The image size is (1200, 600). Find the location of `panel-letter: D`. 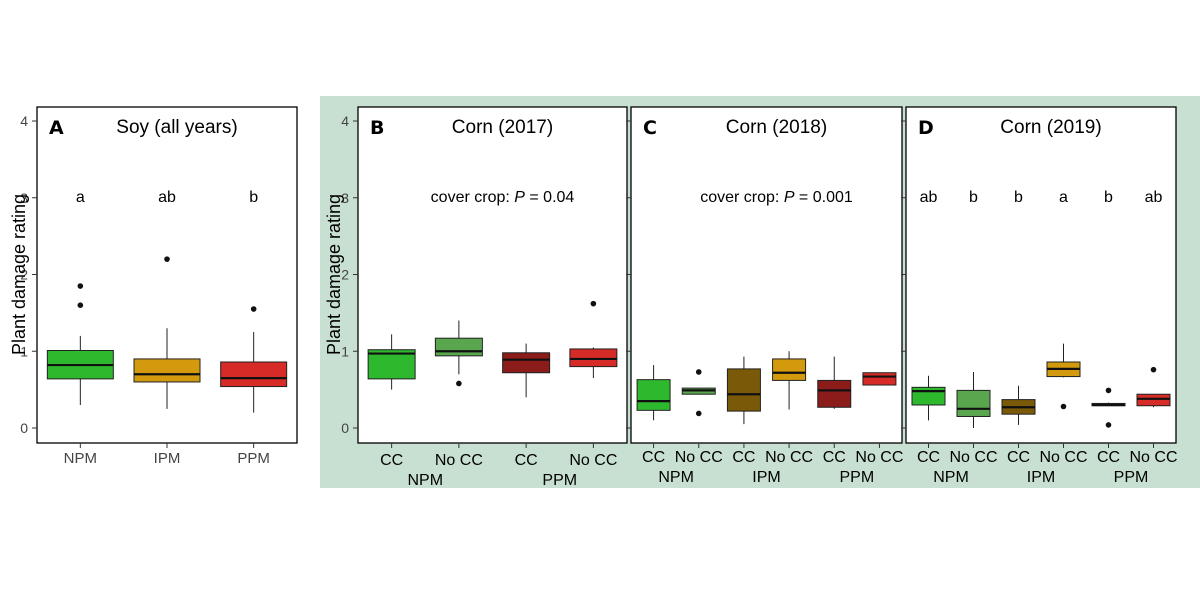

panel-letter: D is located at coordinates (926, 128).